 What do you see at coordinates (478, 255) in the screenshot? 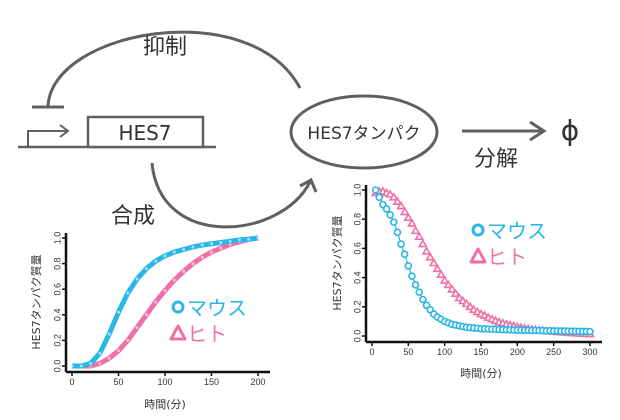
I see `legend-marker-human-icon` at bounding box center [478, 255].